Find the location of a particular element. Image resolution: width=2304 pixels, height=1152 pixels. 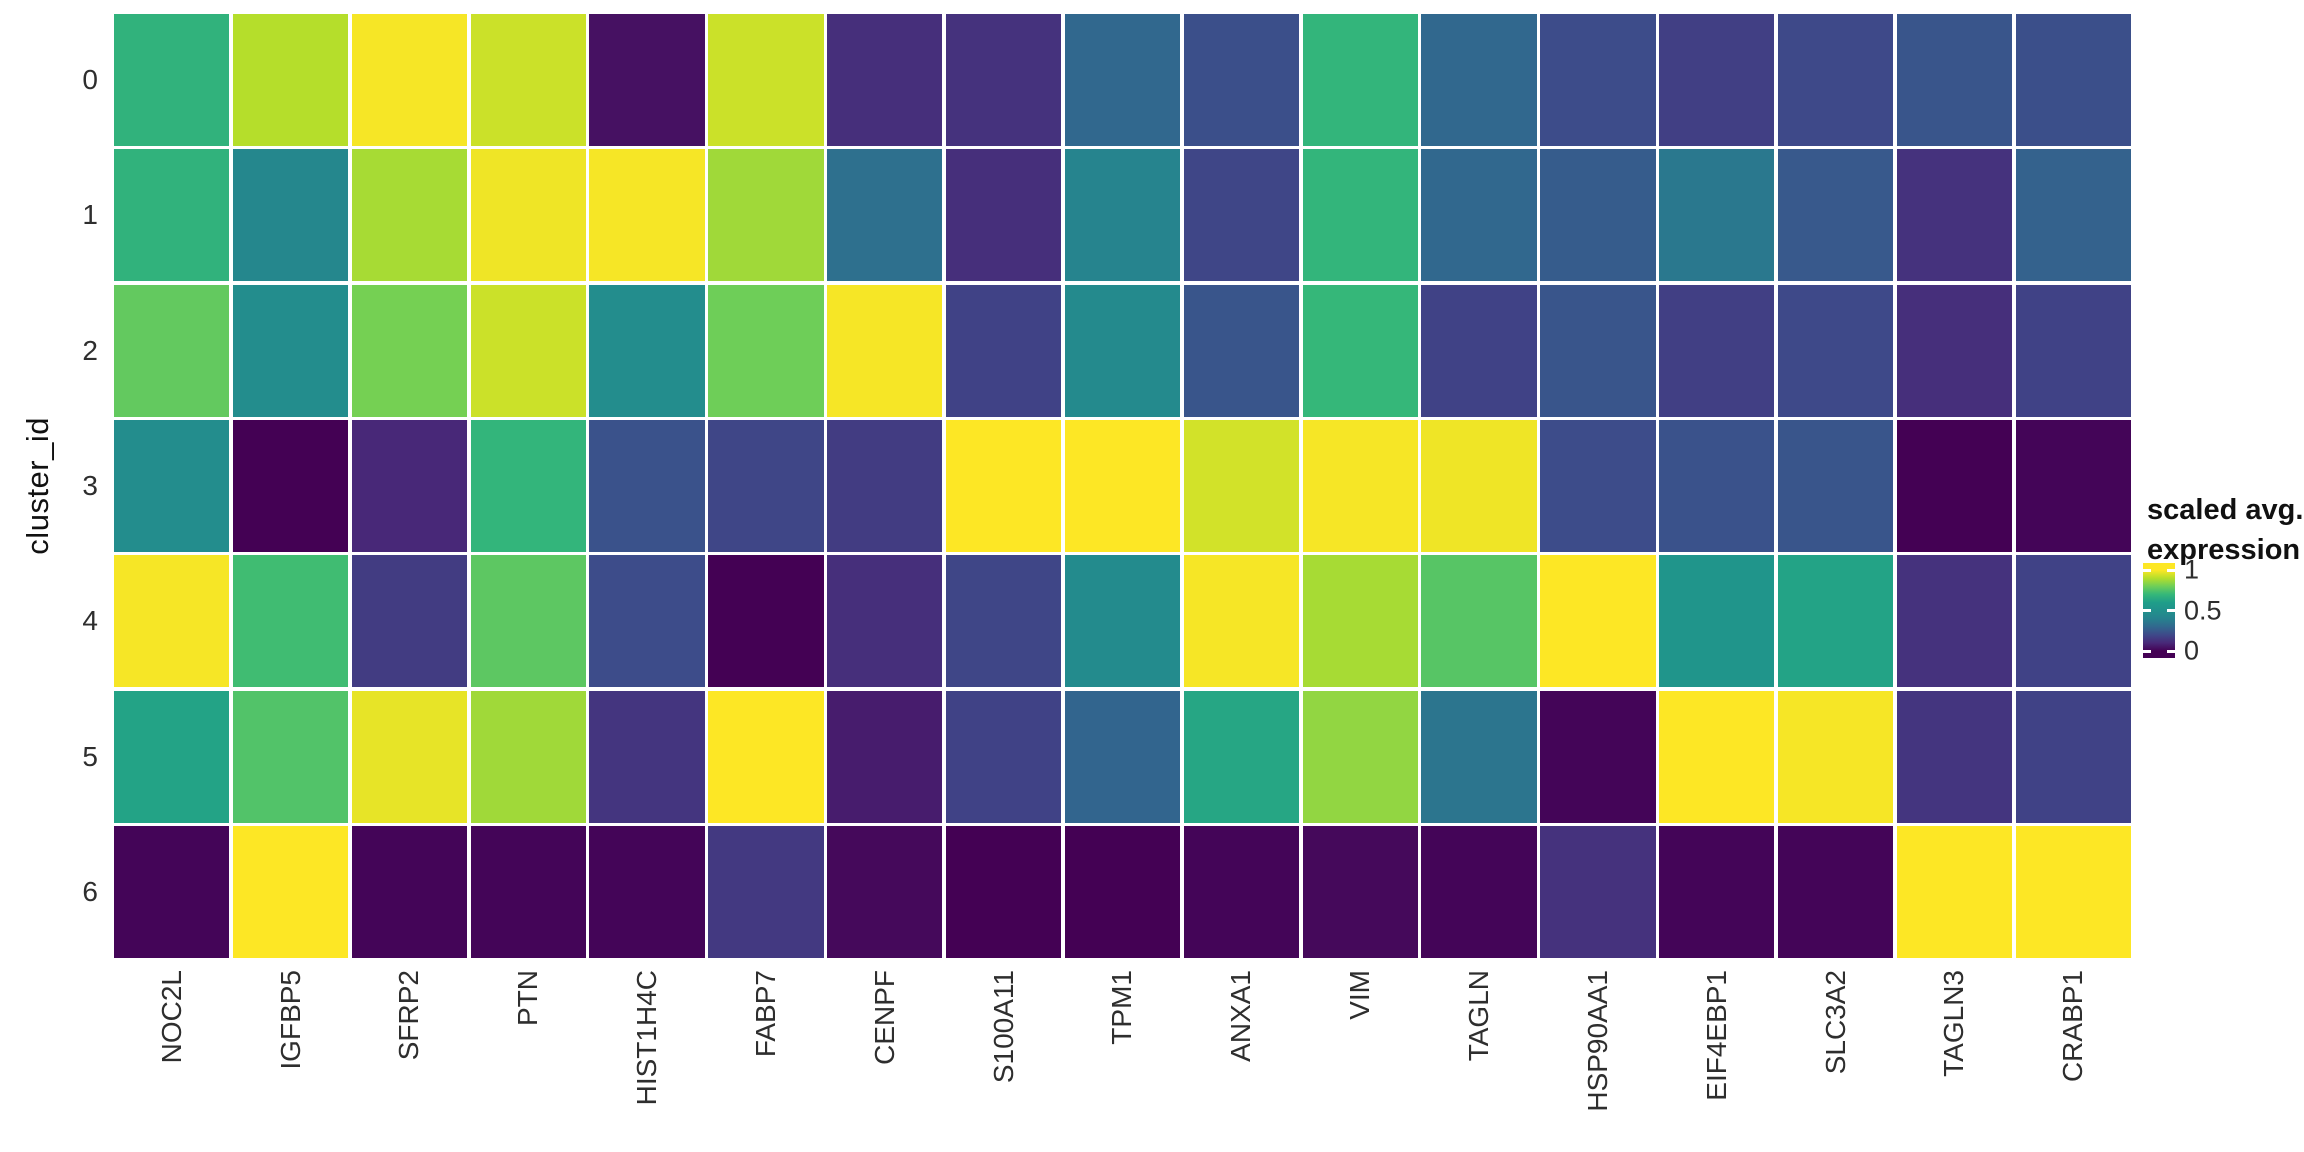

y-axis-tick-label: 1 is located at coordinates (90, 215).